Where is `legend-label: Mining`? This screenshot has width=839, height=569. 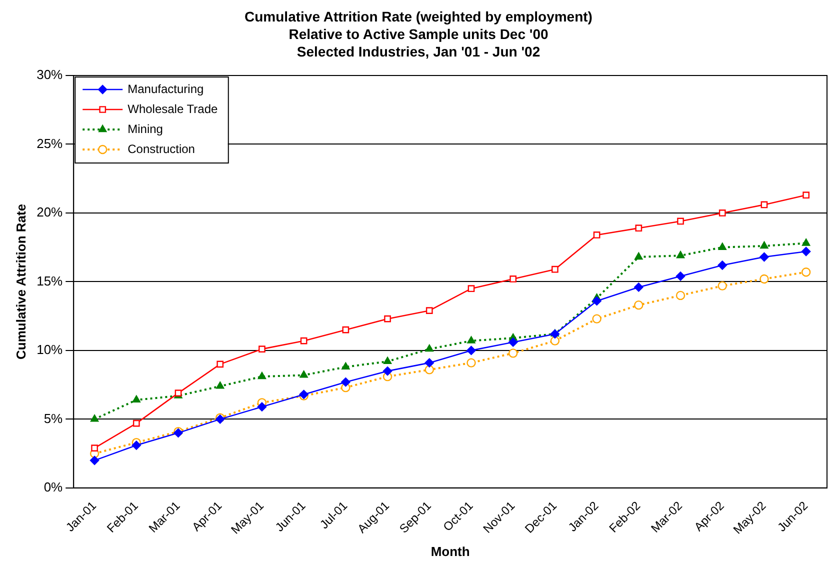 legend-label: Mining is located at coordinates (145, 129).